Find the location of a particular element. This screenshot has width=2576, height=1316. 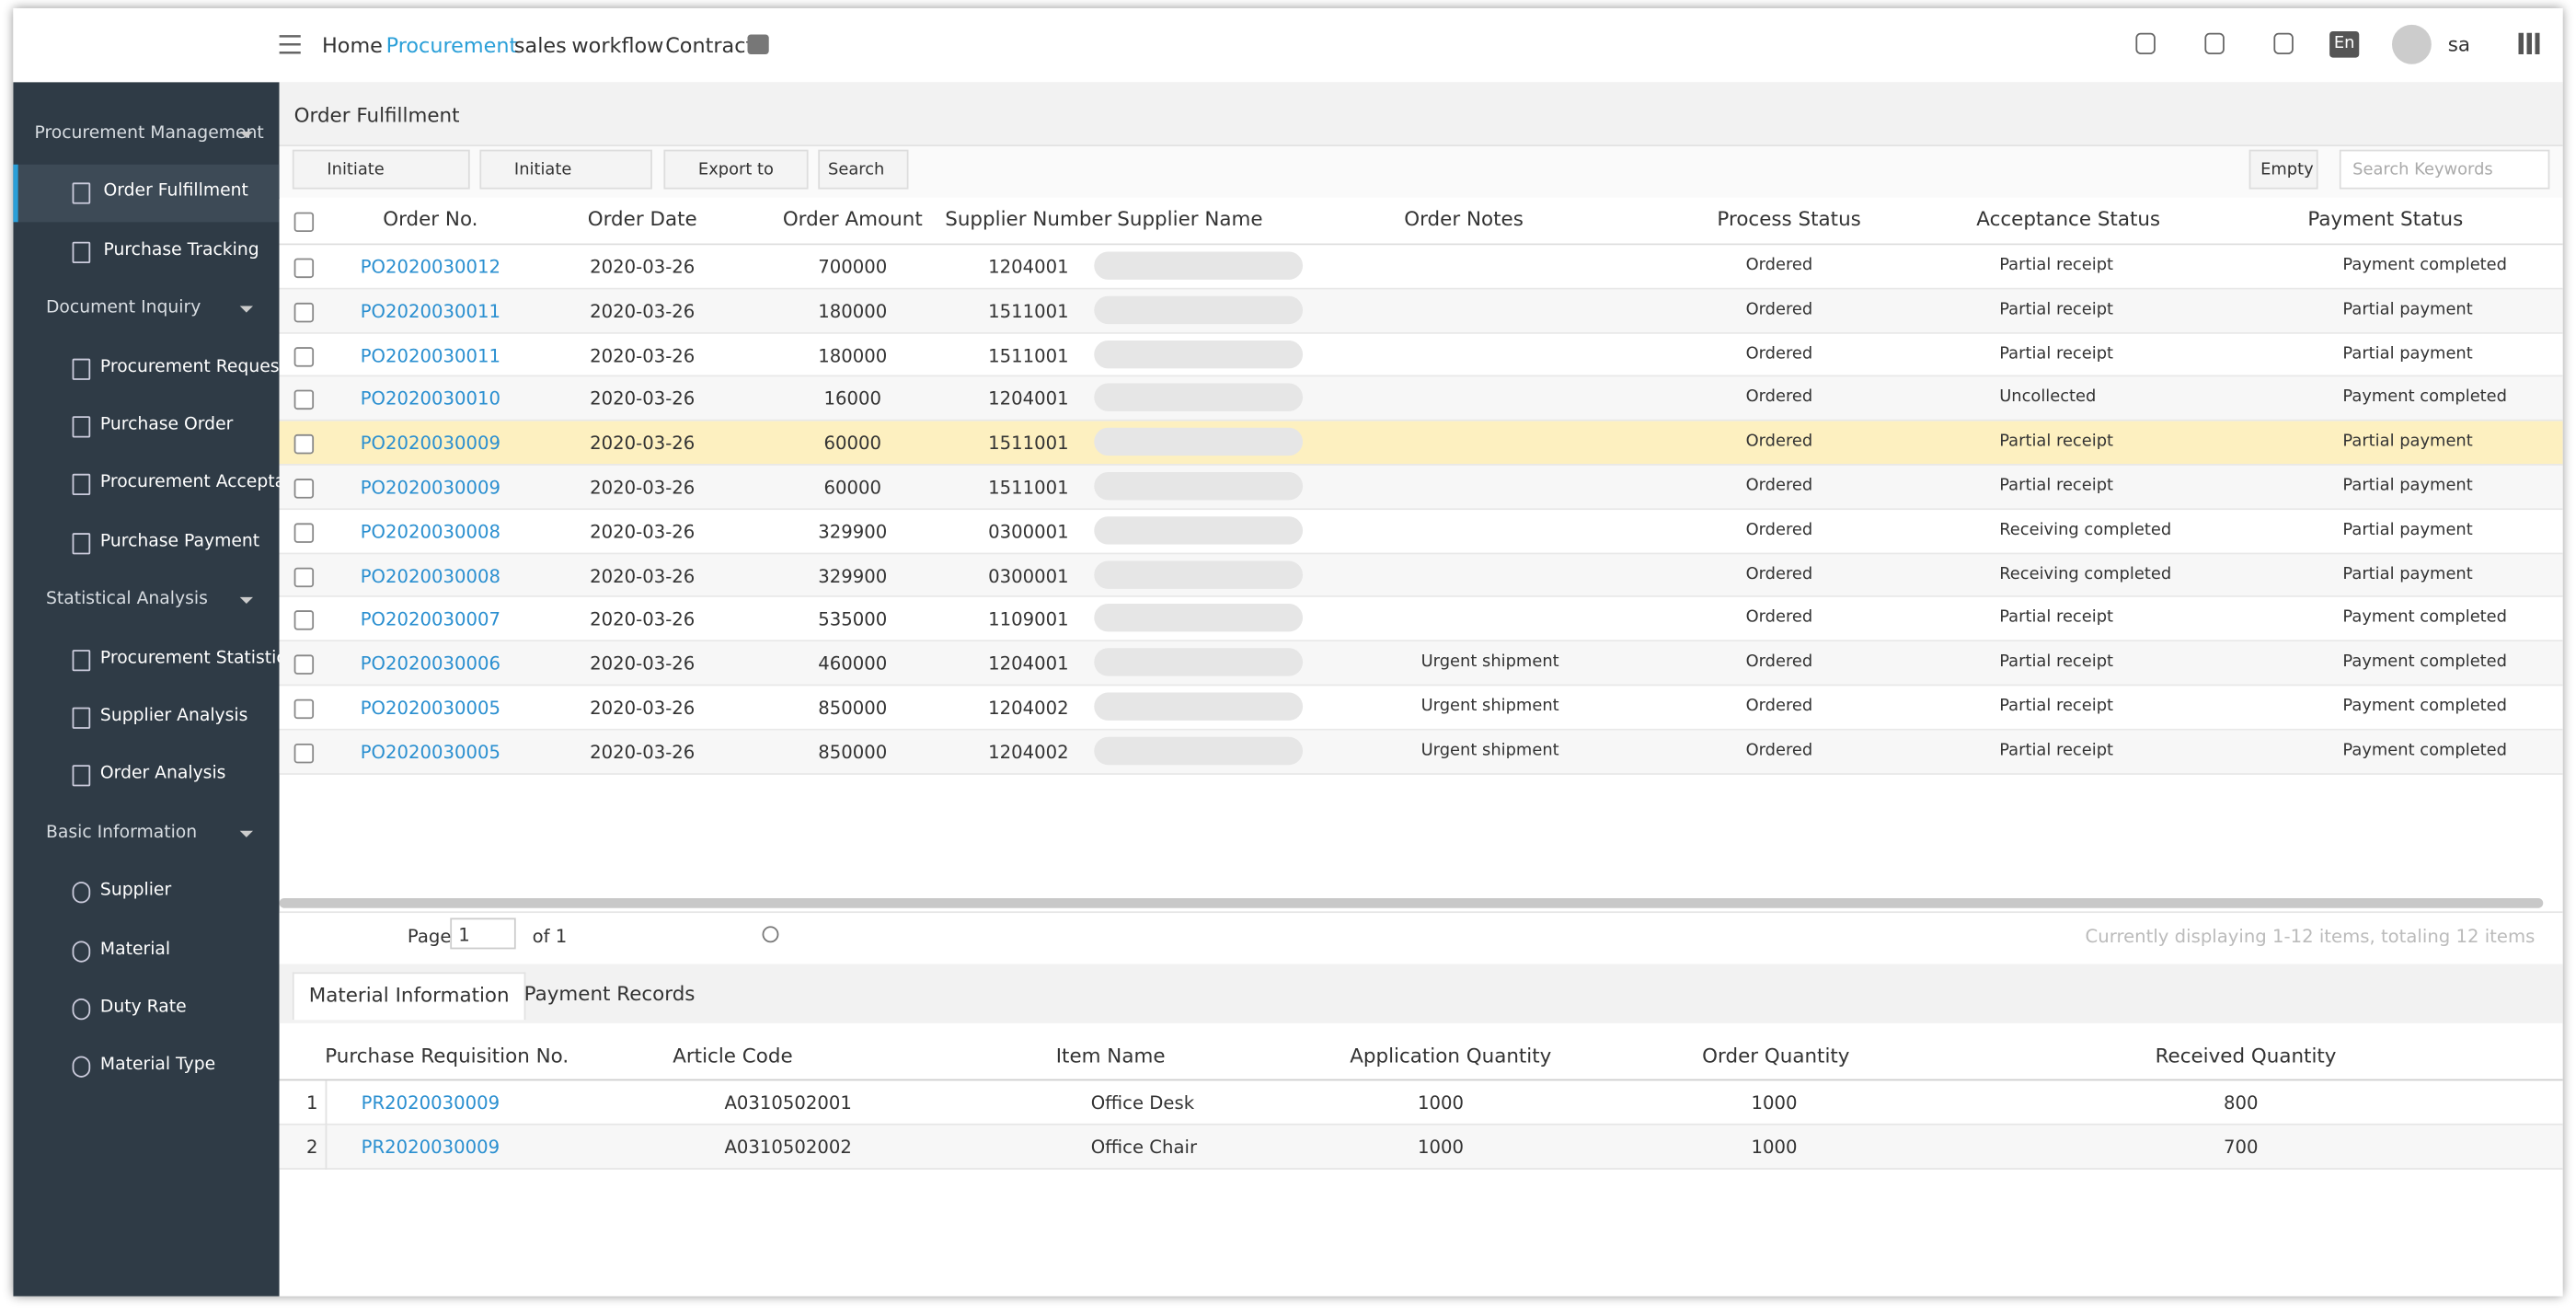

sidebar-item: Material Type is located at coordinates (157, 1065).